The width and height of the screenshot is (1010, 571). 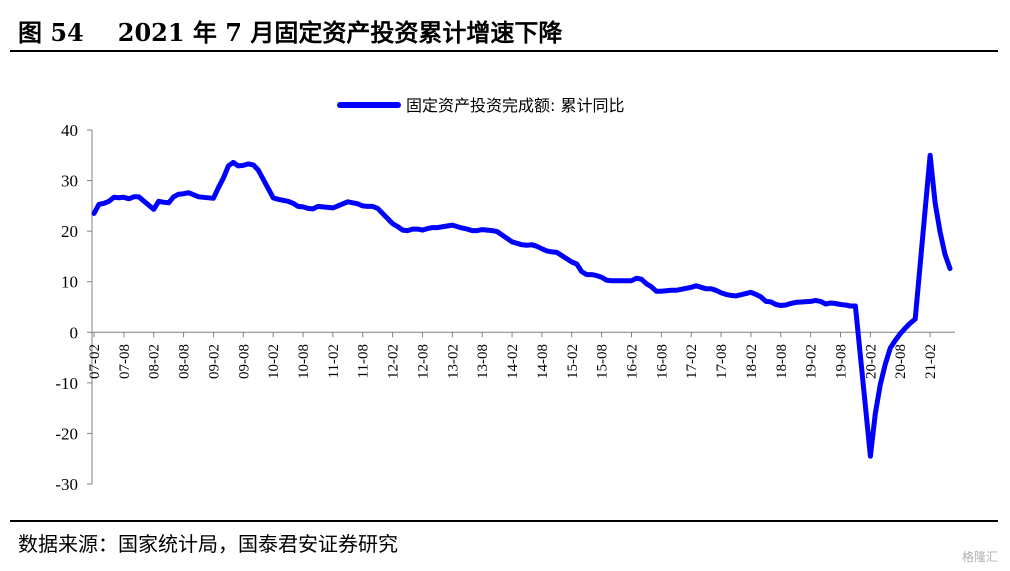 I want to click on figure-title: 2021 年 7 月固定资产投资累计增速下降, so click(x=340, y=32).